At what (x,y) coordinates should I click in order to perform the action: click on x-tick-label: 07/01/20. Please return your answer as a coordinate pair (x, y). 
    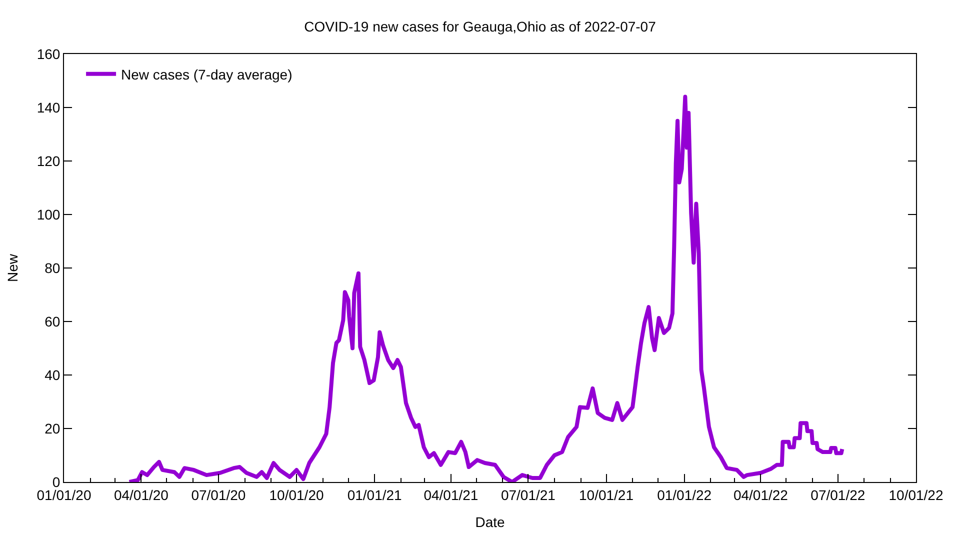
    Looking at the image, I should click on (218, 494).